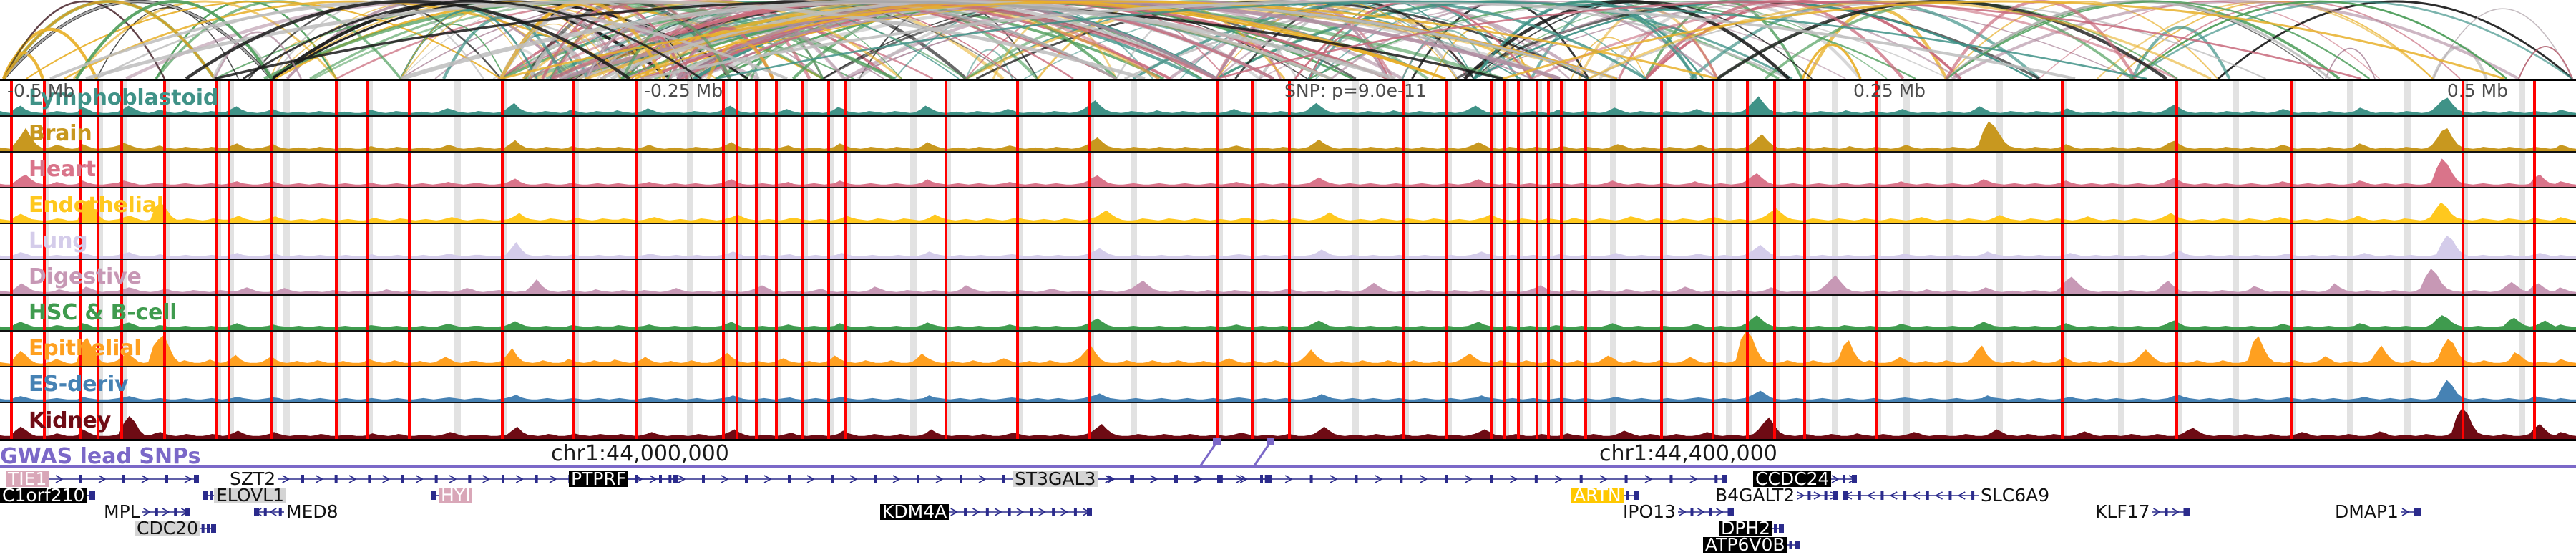 This screenshot has width=2576, height=555. What do you see at coordinates (986, 512) in the screenshot?
I see `gene-model: KDM4A` at bounding box center [986, 512].